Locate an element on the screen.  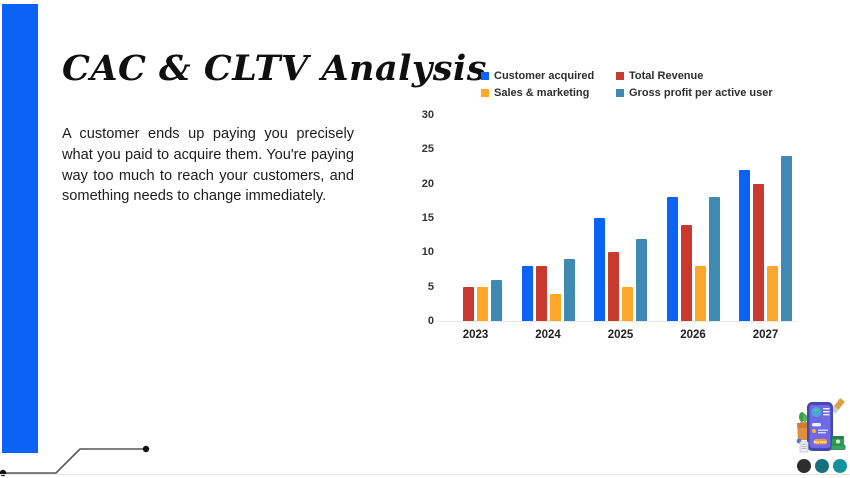
bar-2025-total-revenue is located at coordinates (613, 286).